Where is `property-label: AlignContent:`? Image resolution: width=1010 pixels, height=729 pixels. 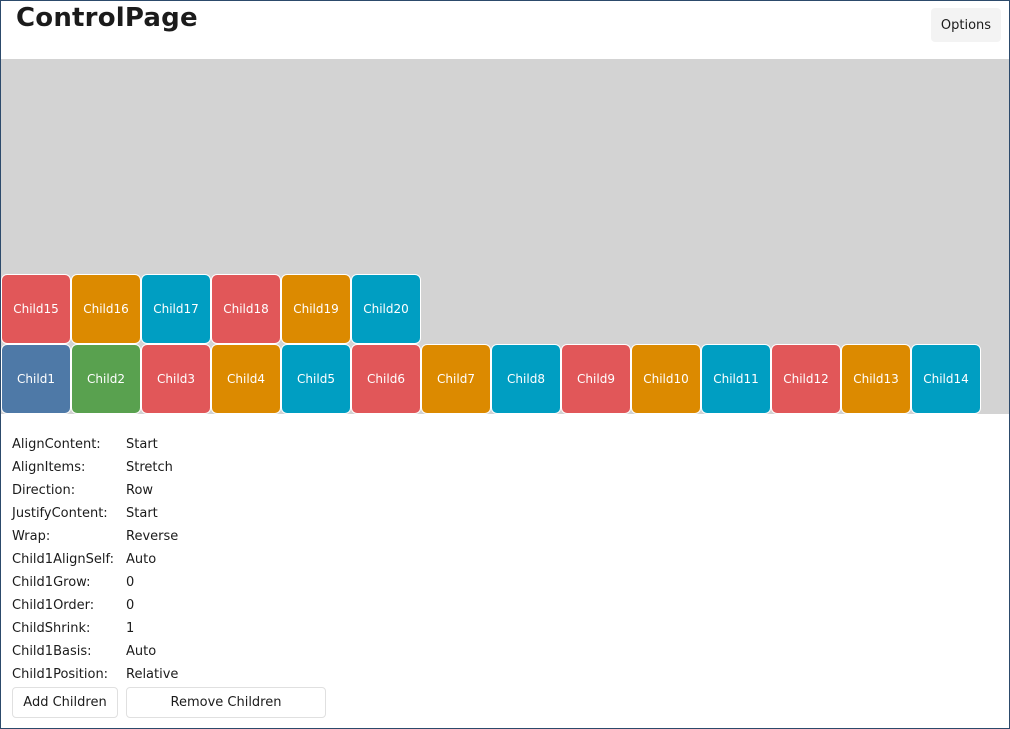
property-label: AlignContent: is located at coordinates (56, 444).